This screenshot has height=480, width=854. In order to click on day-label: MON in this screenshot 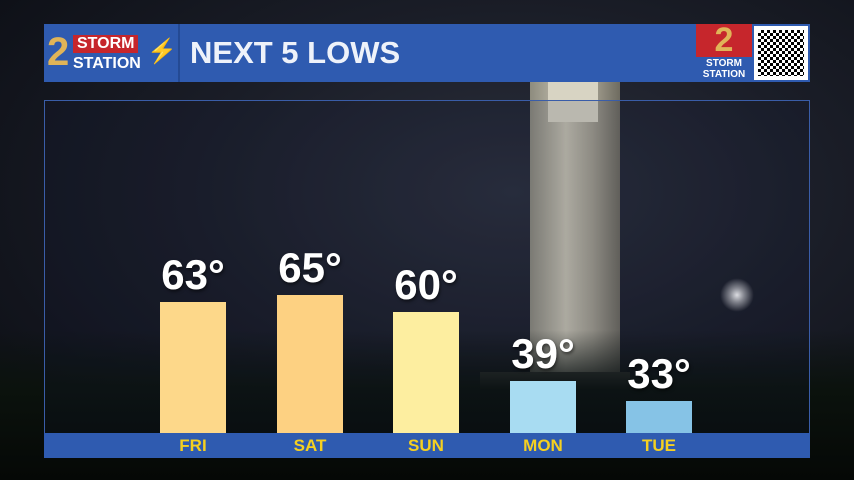, I will do `click(543, 445)`.